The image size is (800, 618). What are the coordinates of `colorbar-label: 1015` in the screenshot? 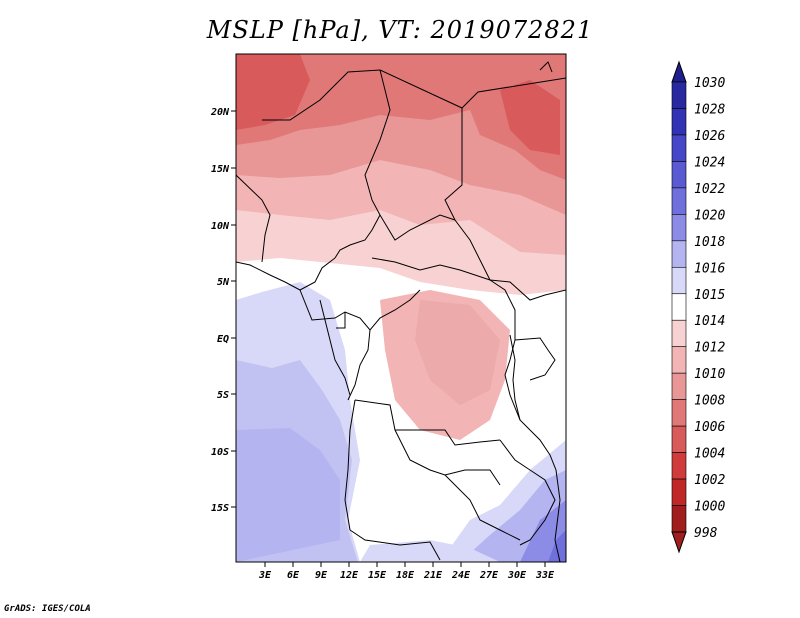 It's located at (709, 295).